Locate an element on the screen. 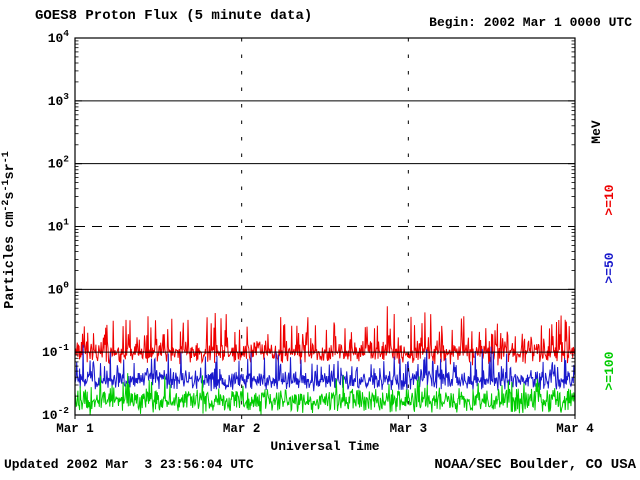 Image resolution: width=640 pixels, height=480 pixels. y-tick-label: 10⁻² is located at coordinates (55, 414).